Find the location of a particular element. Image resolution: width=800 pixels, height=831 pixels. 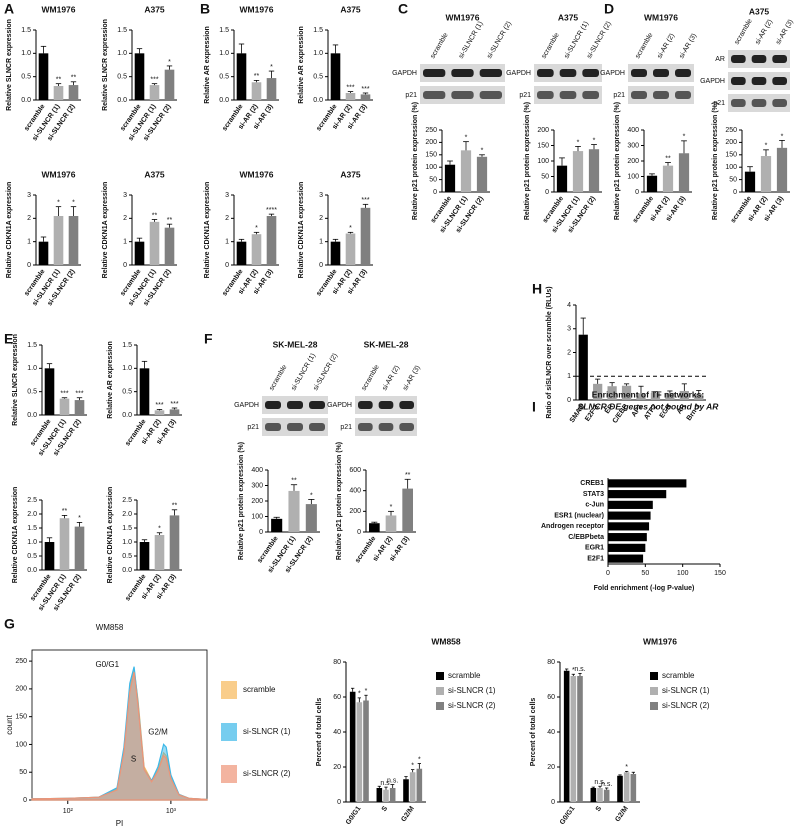

legend-label: si-SLNCR (2) is located at coordinates (472, 705).